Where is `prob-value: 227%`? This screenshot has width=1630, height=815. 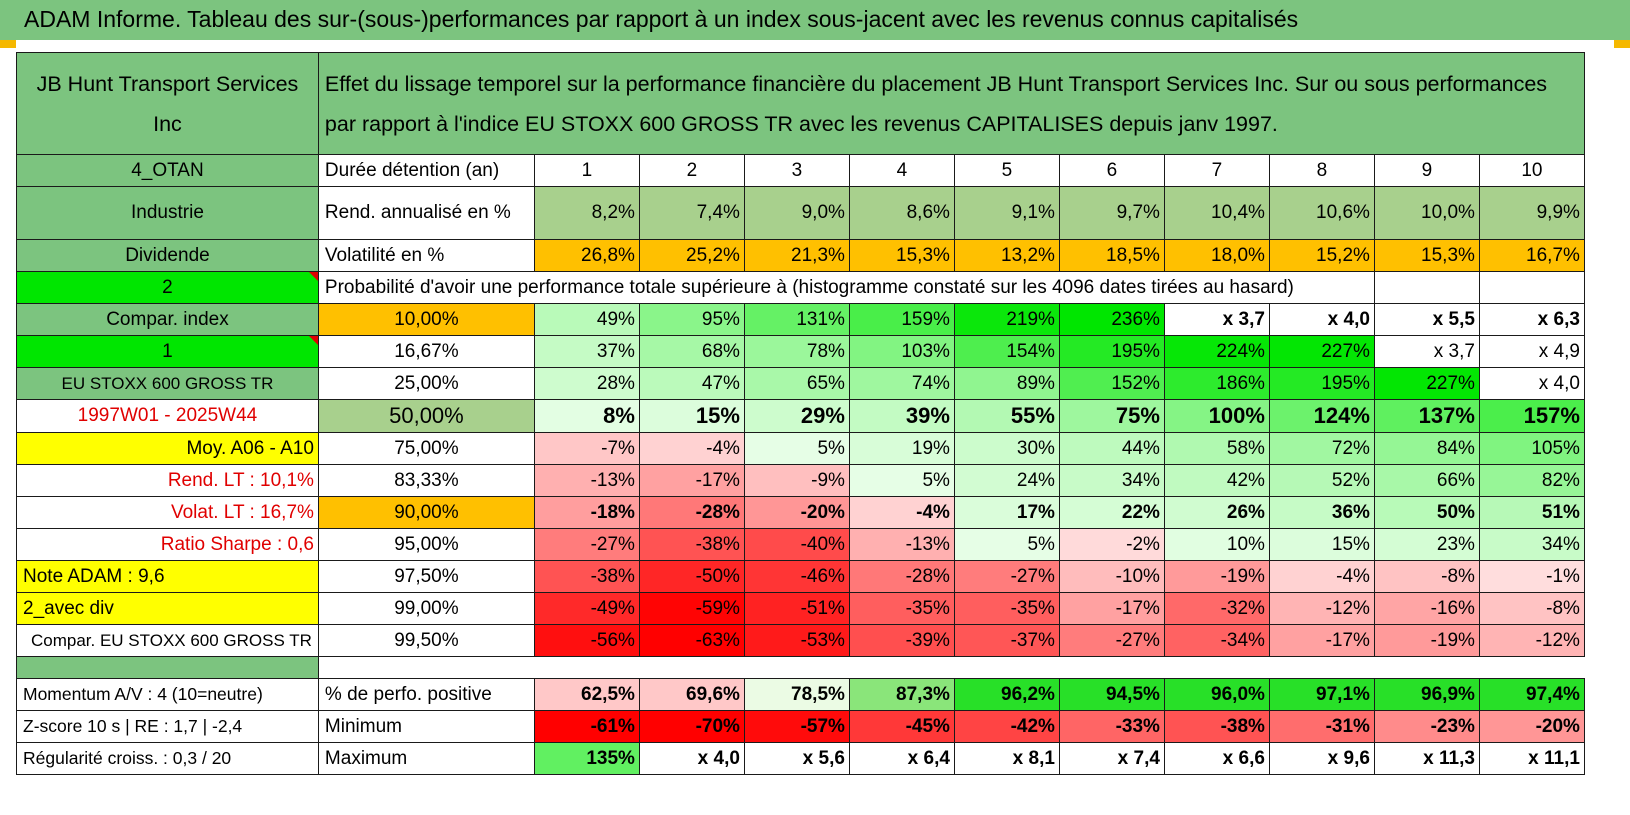 prob-value: 227% is located at coordinates (1426, 383).